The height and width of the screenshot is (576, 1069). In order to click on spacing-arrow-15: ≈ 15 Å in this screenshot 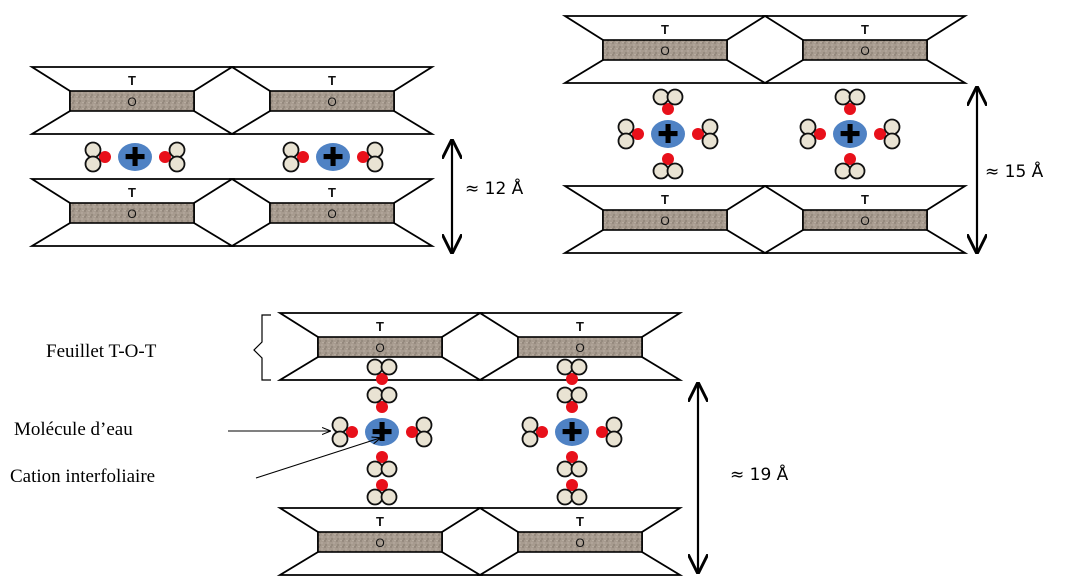, I will do `click(1010, 170)`.